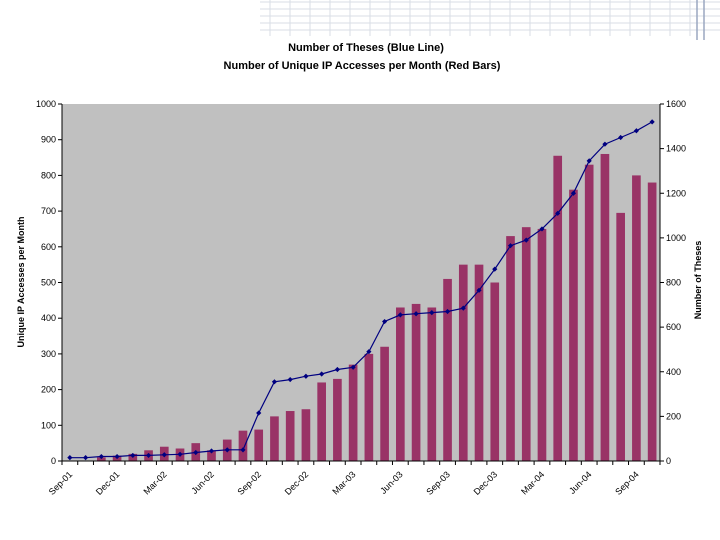 Image resolution: width=720 pixels, height=540 pixels. Describe the element at coordinates (202, 482) in the screenshot. I see `x-tick-label: Jun-02` at that location.